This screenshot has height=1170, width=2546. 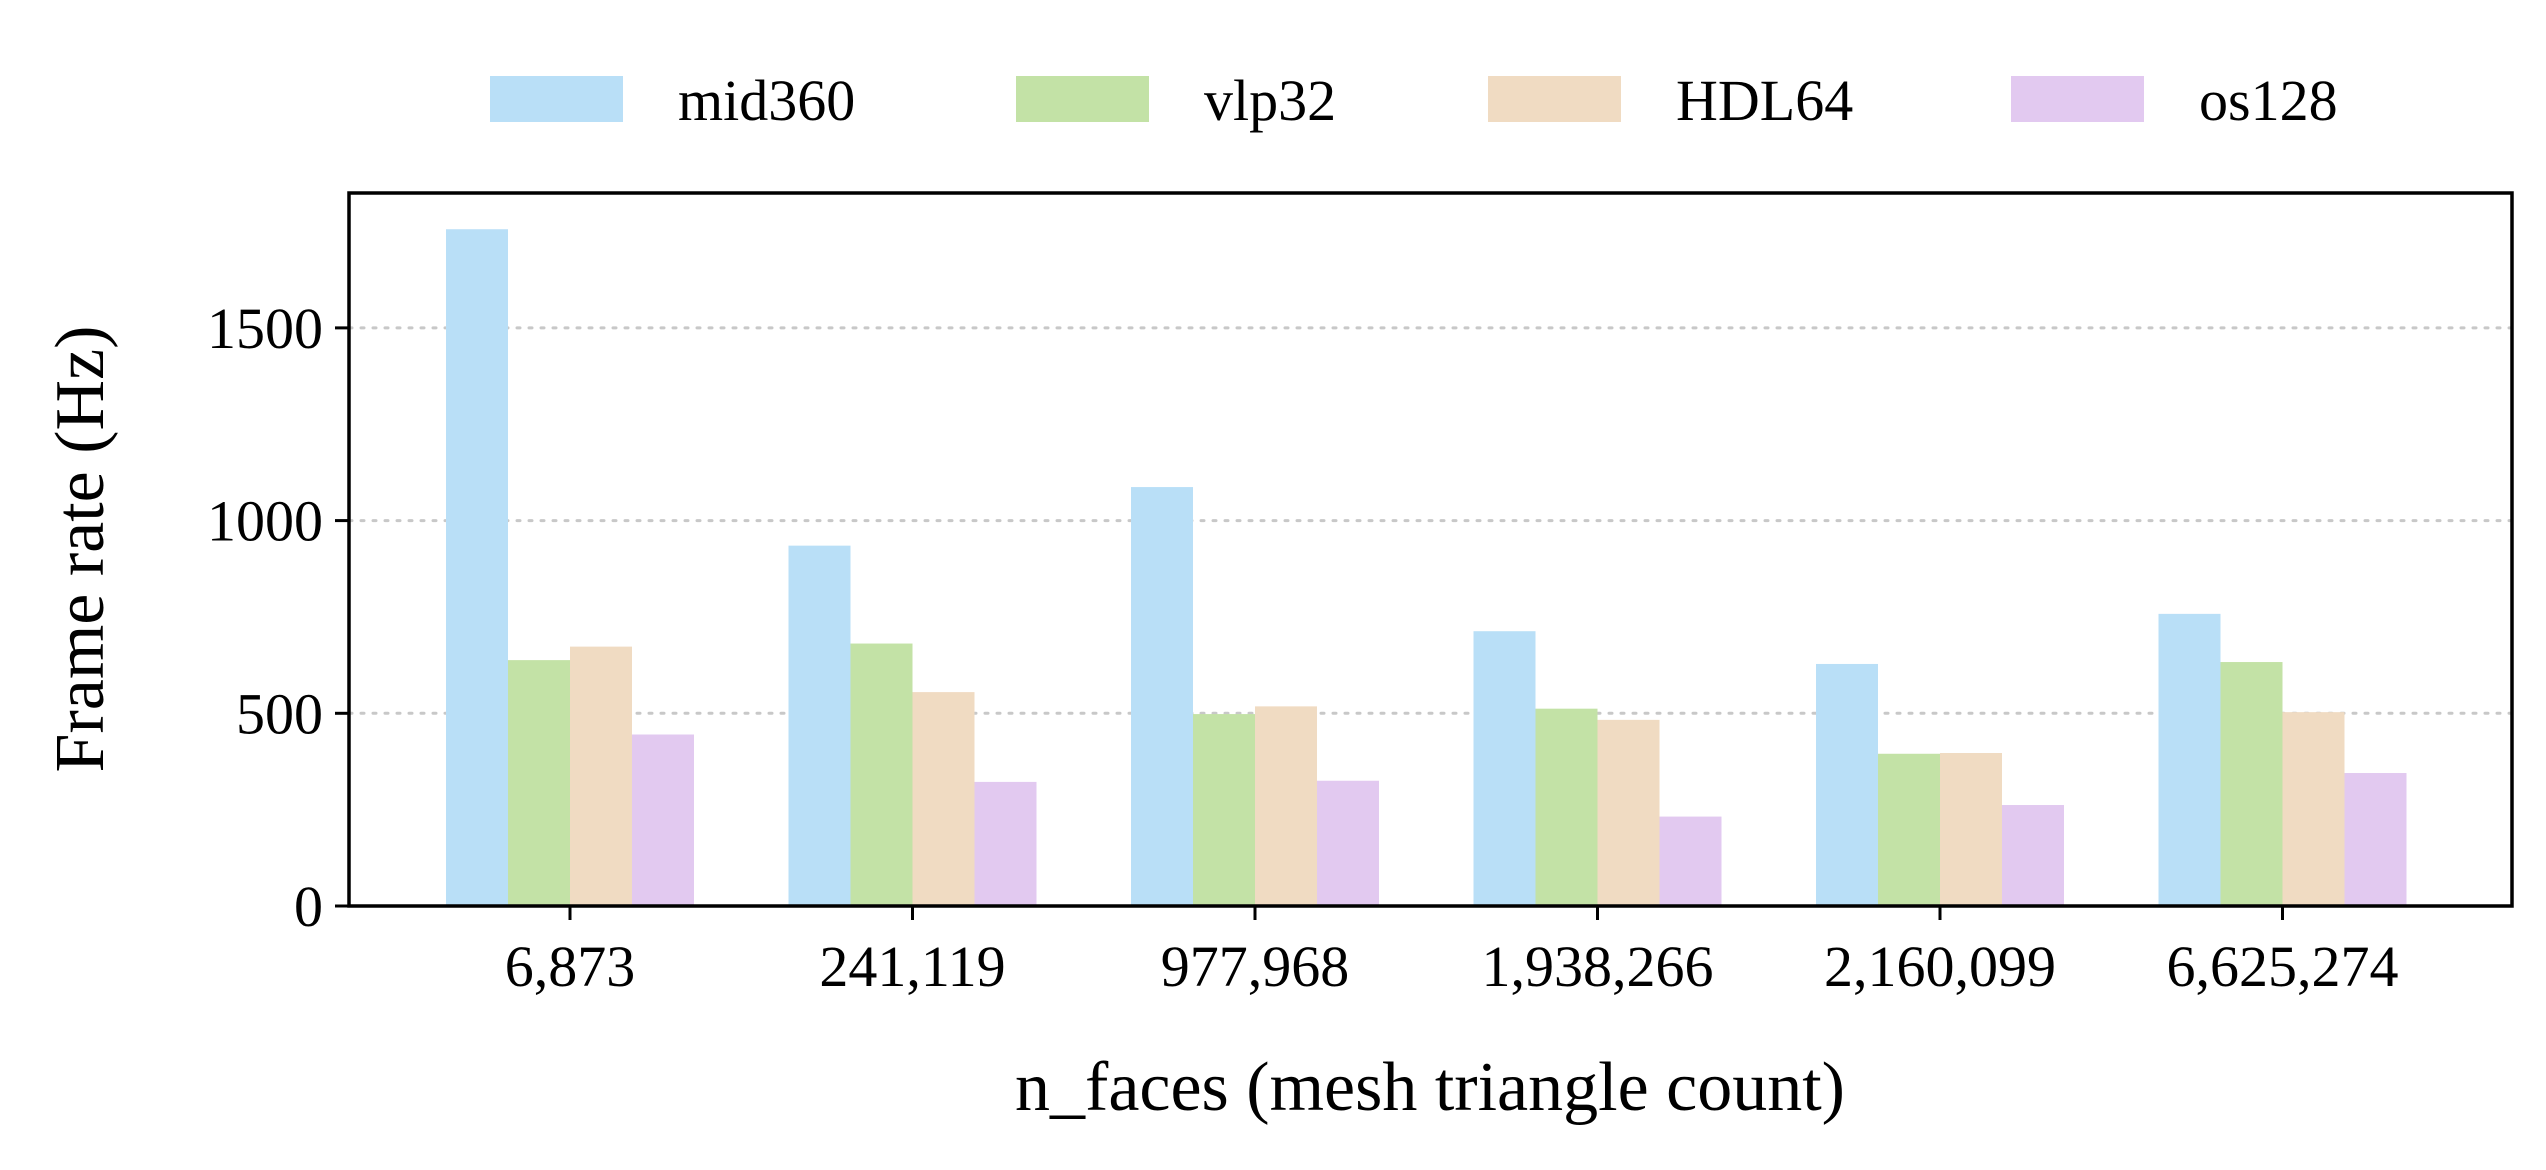 What do you see at coordinates (80, 549) in the screenshot?
I see `y-axis-label: Frame rate (Hz)` at bounding box center [80, 549].